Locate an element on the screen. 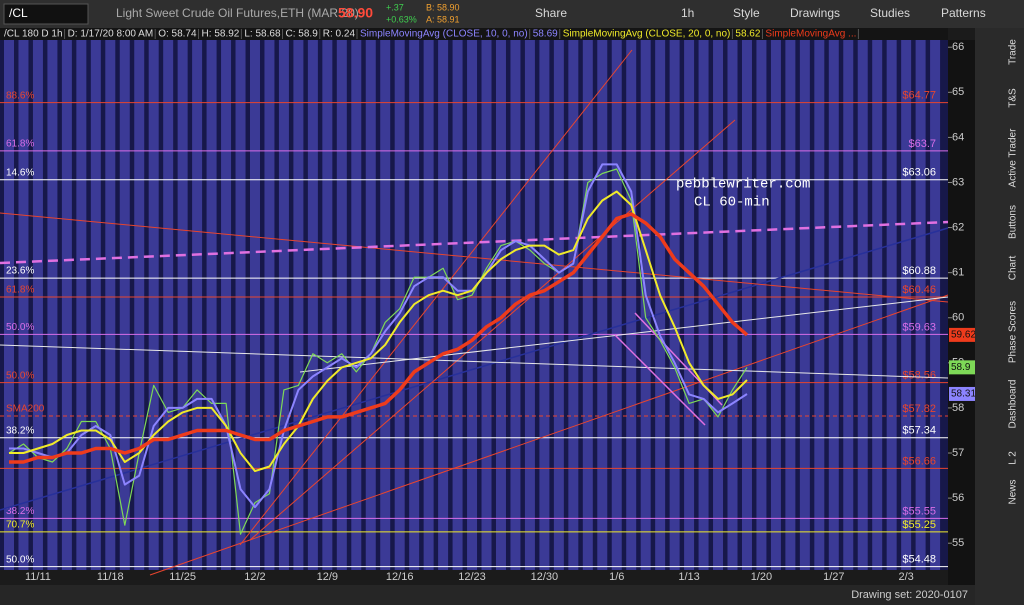 The width and height of the screenshot is (1024, 605). y-tick-label: 58 is located at coordinates (958, 408).